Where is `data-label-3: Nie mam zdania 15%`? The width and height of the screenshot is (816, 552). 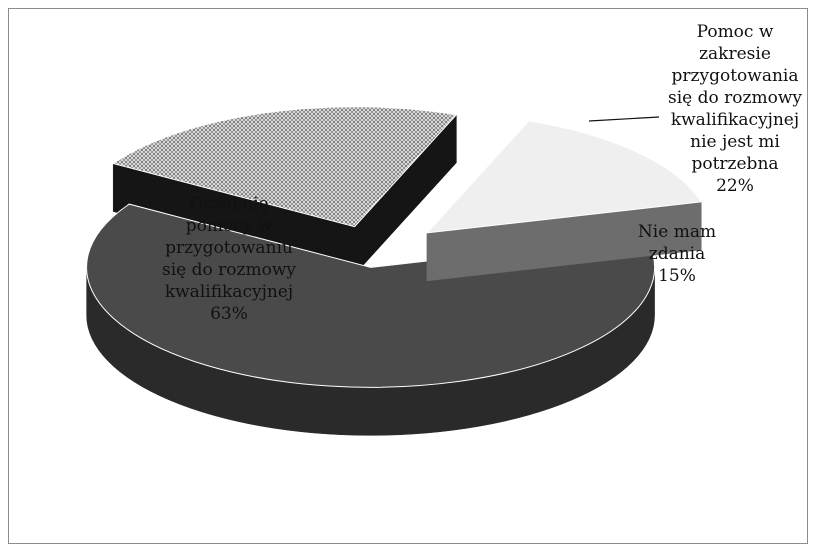 data-label-3: Nie mam zdania 15% is located at coordinates (677, 254).